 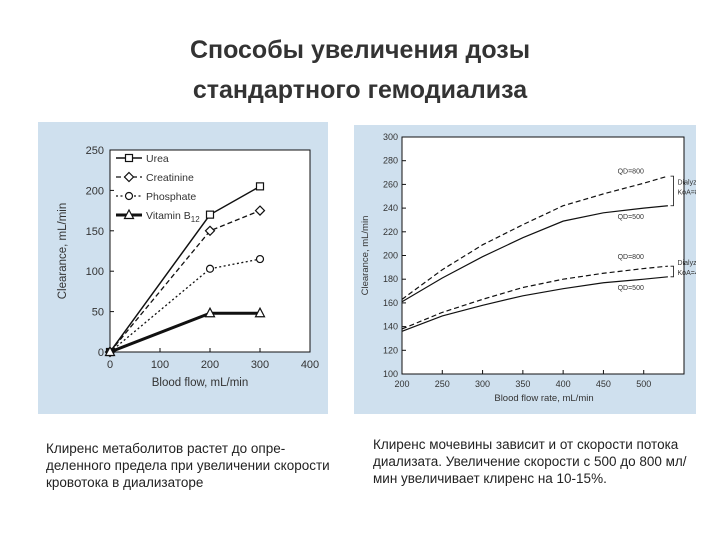 I want to click on legend-label: Creatinine, so click(x=170, y=178).